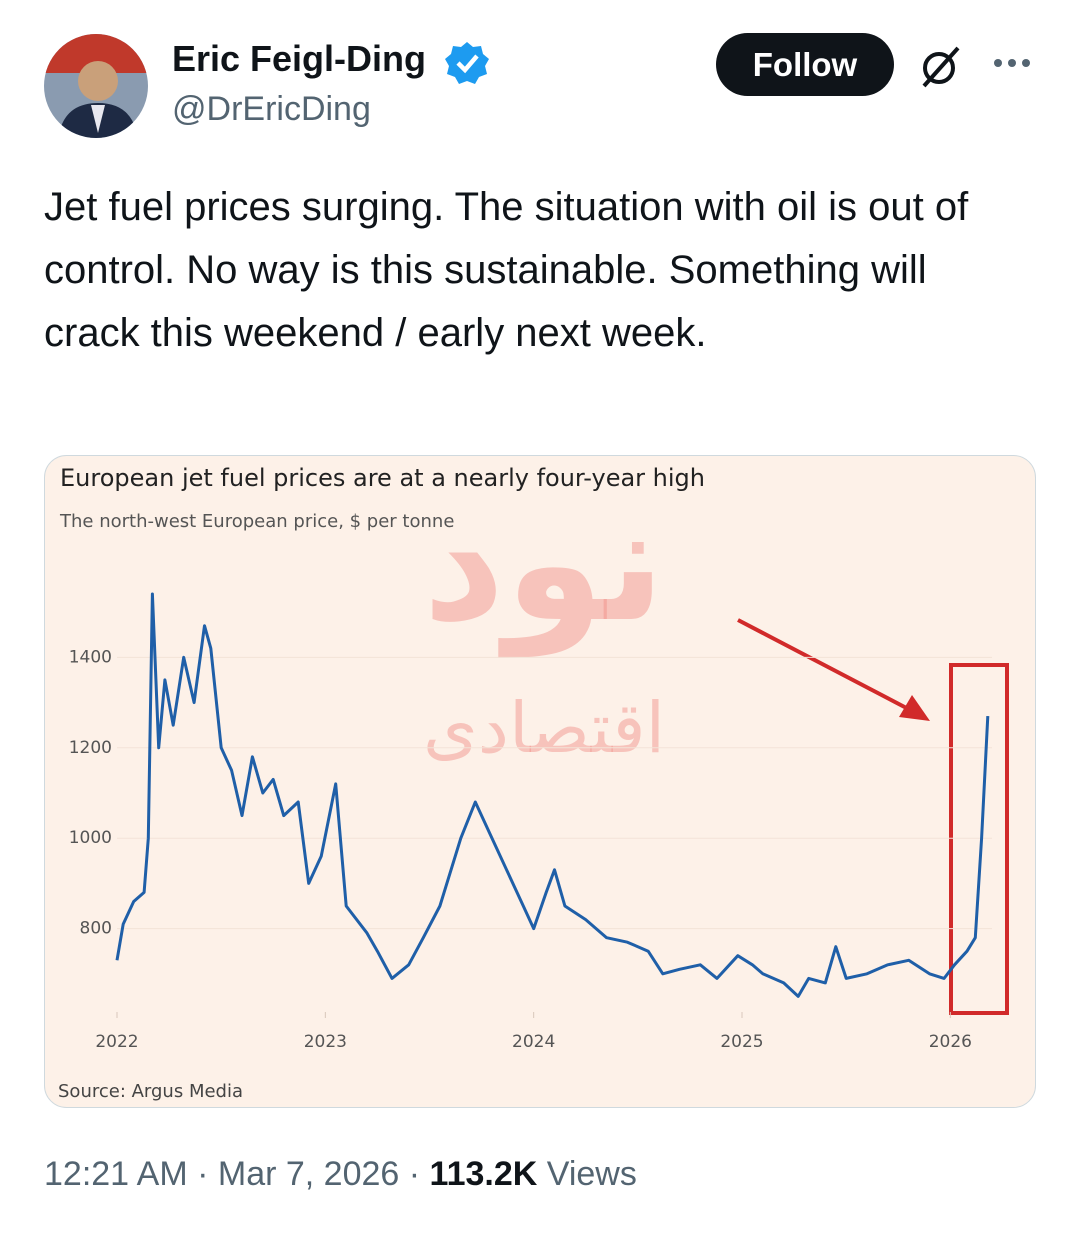 Image resolution: width=1080 pixels, height=1239 pixels. I want to click on time: 12:21 AM, so click(116, 1174).